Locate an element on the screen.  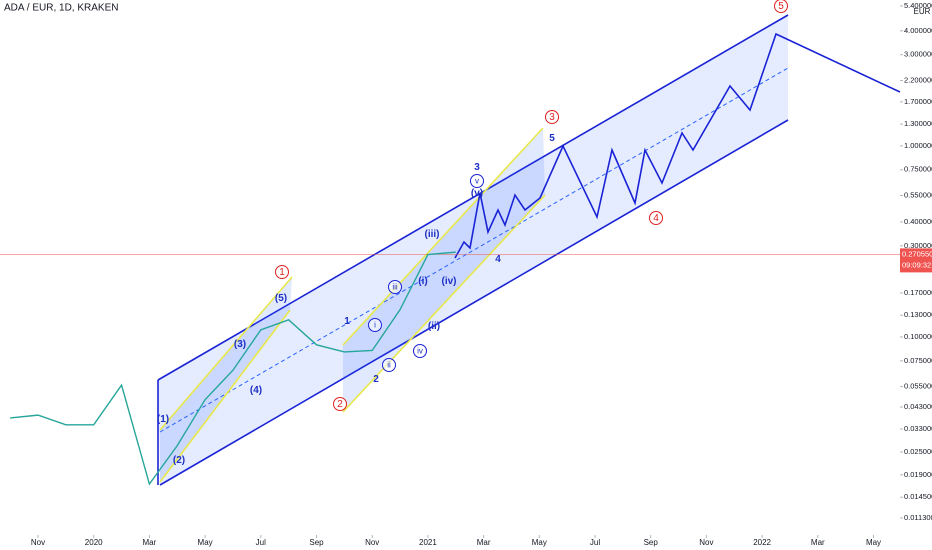
y-tick-label: 2.200000 is located at coordinates (918, 79).